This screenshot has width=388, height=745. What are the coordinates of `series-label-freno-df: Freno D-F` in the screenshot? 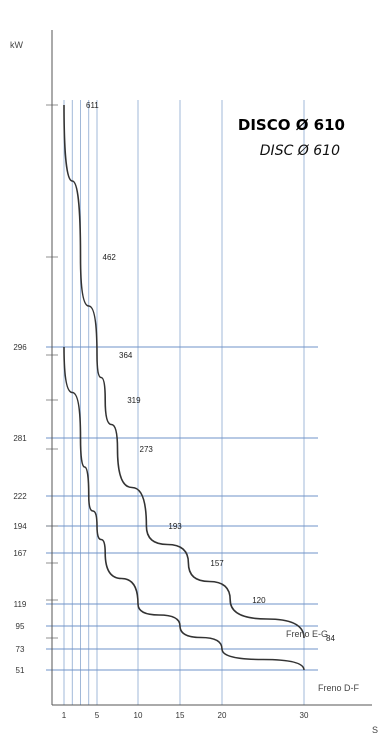 It's located at (339, 688).